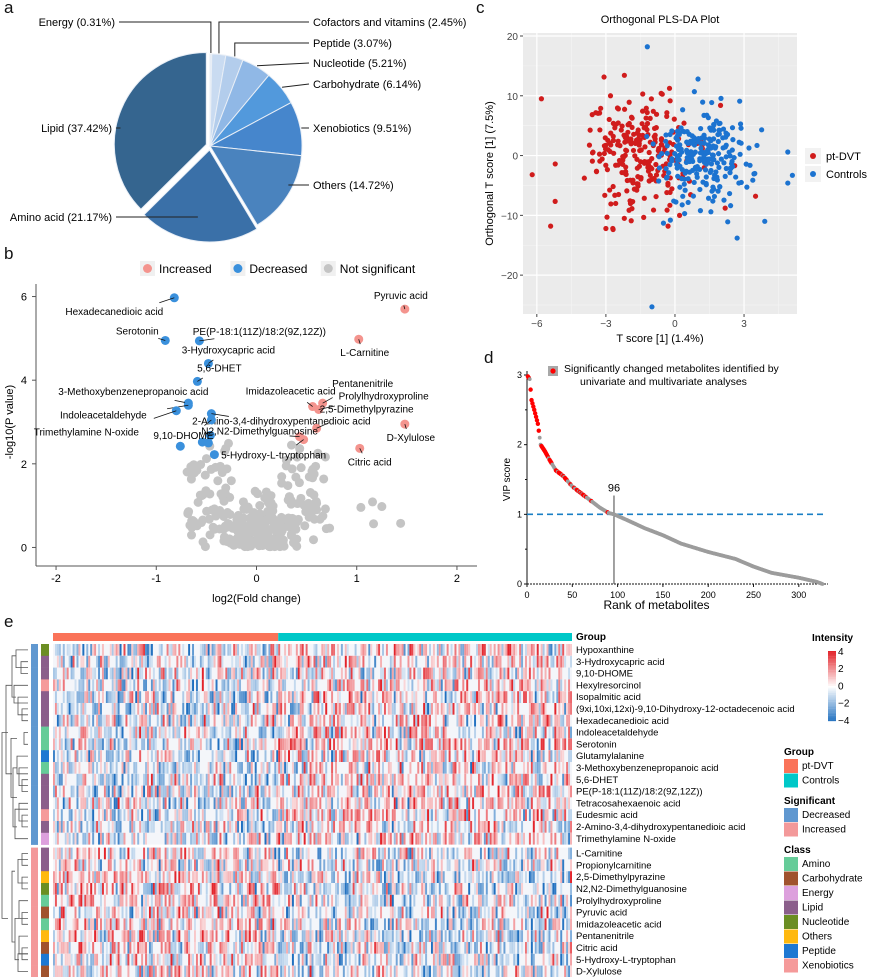 The image size is (869, 977). I want to click on significant-annotation, so click(34, 791).